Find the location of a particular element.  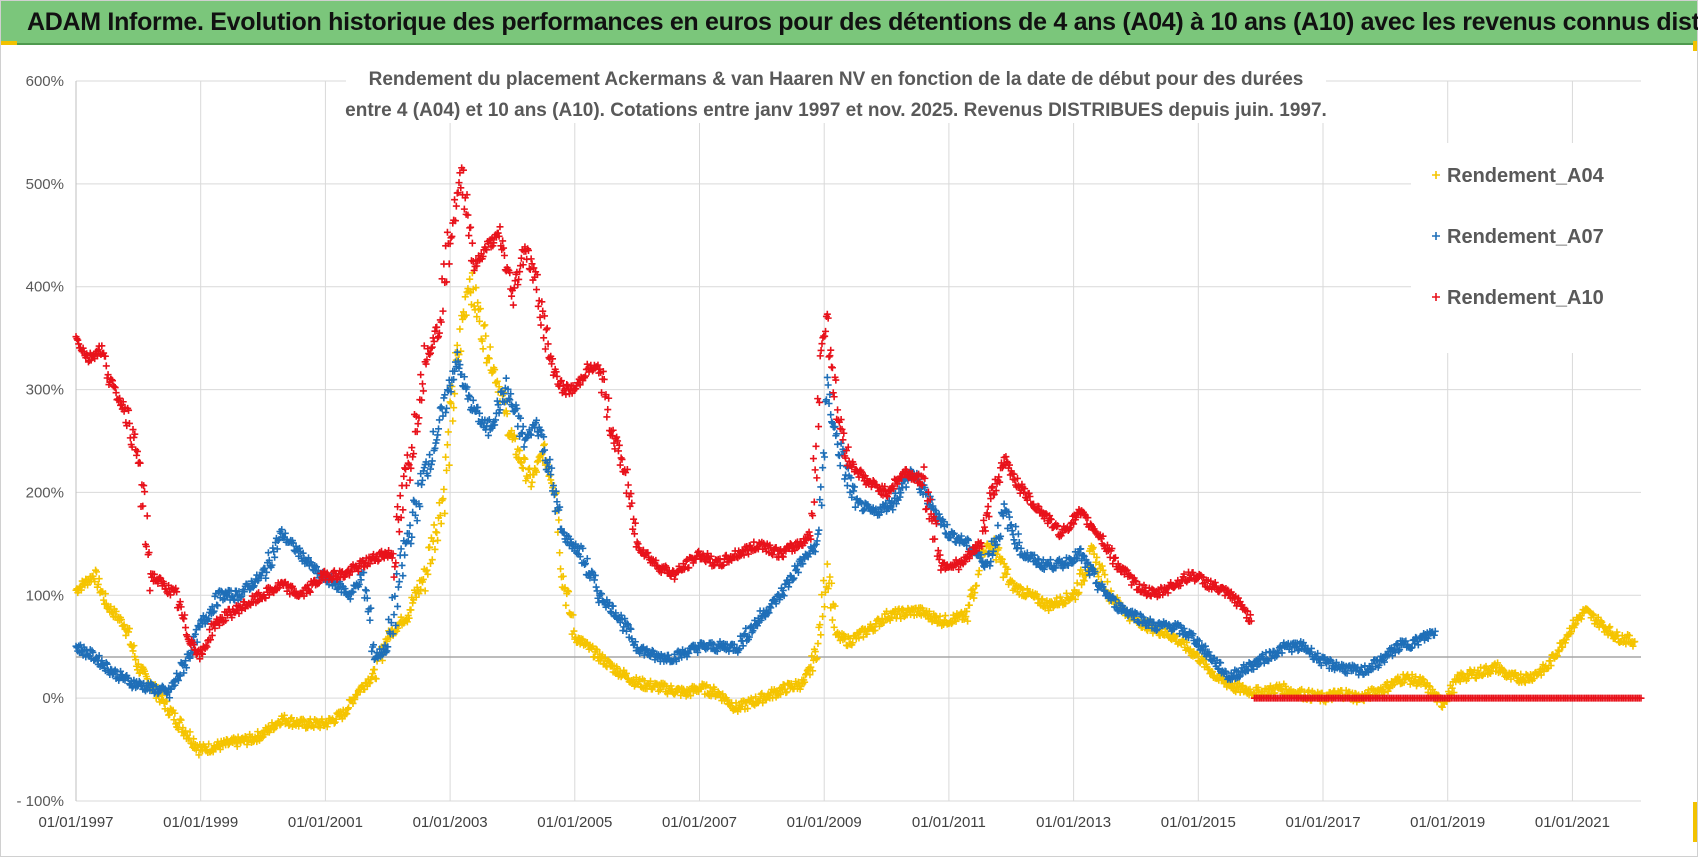

corner-mark-left is located at coordinates (9, 43).